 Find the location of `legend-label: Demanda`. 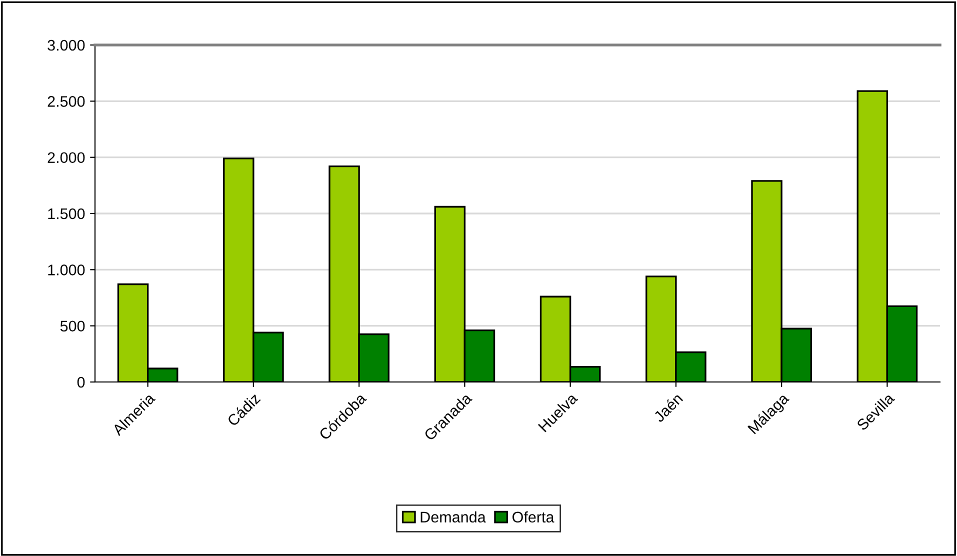

legend-label: Demanda is located at coordinates (453, 517).